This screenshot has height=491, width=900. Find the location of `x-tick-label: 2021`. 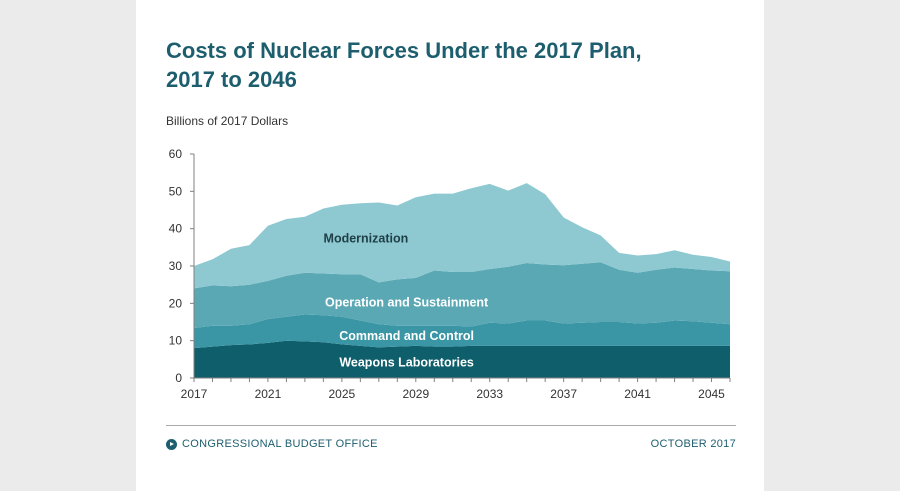

x-tick-label: 2021 is located at coordinates (268, 394).